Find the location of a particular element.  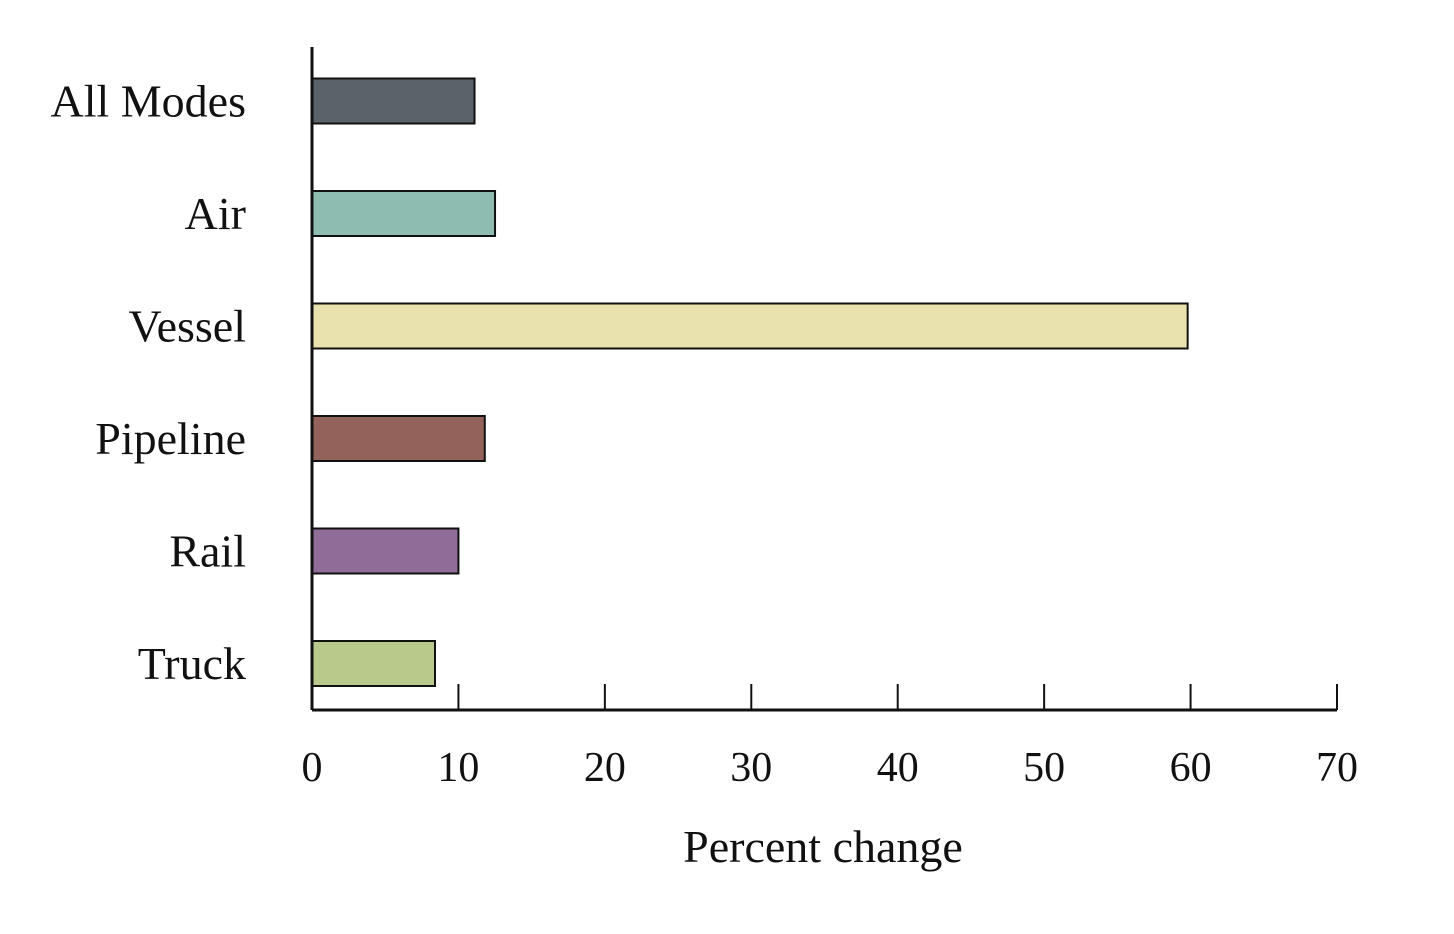

x-axis-ticks: 0 10 20 30 40 50 60 70 is located at coordinates (830, 737).